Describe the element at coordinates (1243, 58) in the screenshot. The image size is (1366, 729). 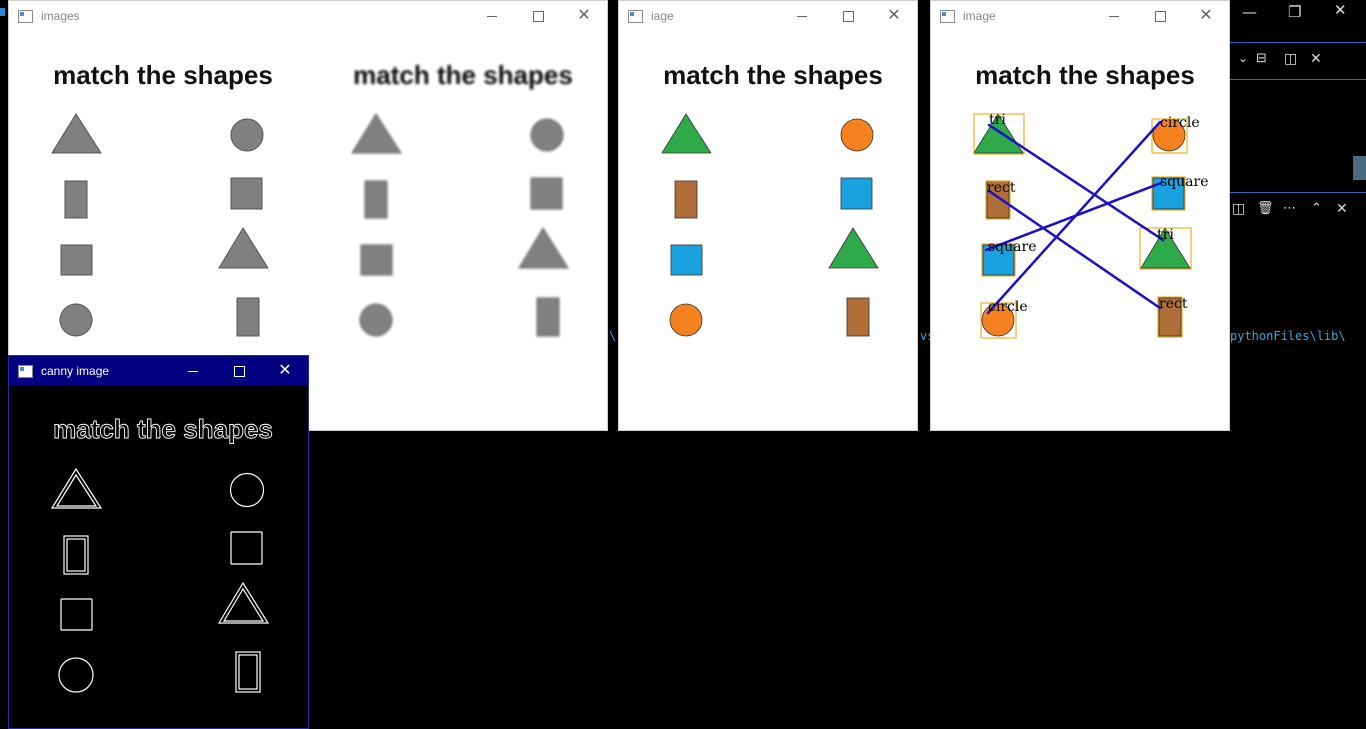
I see `chevron-down-icon: ⌄` at that location.